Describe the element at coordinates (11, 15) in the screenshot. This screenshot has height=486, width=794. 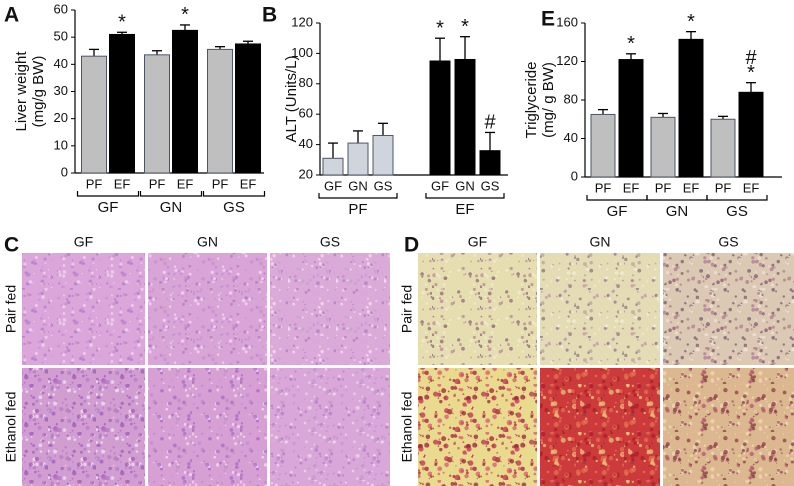
I see `panel-letter: A` at that location.